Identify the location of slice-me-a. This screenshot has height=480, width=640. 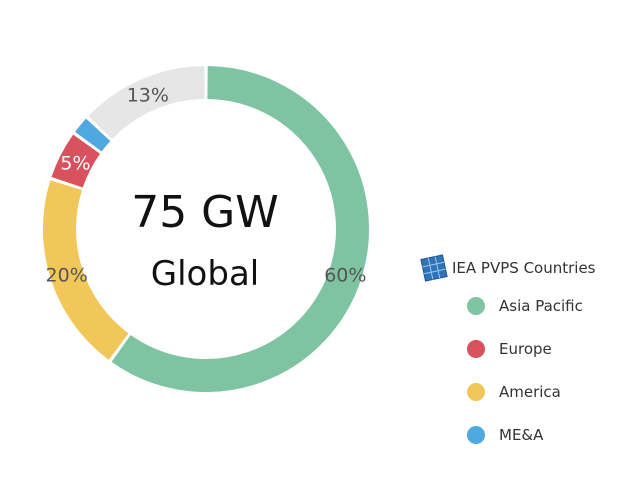
(93, 135).